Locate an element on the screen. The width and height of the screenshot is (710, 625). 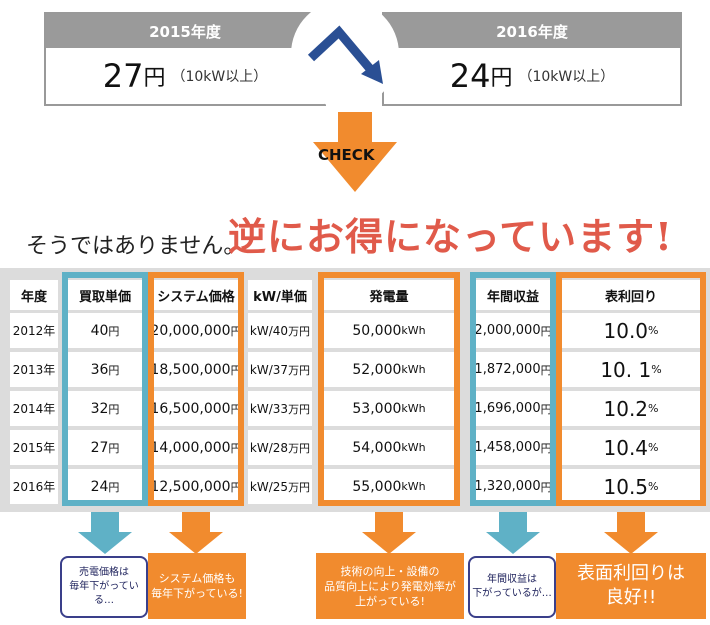
price-2015: 27 円 （10kW以上） is located at coordinates (185, 76).